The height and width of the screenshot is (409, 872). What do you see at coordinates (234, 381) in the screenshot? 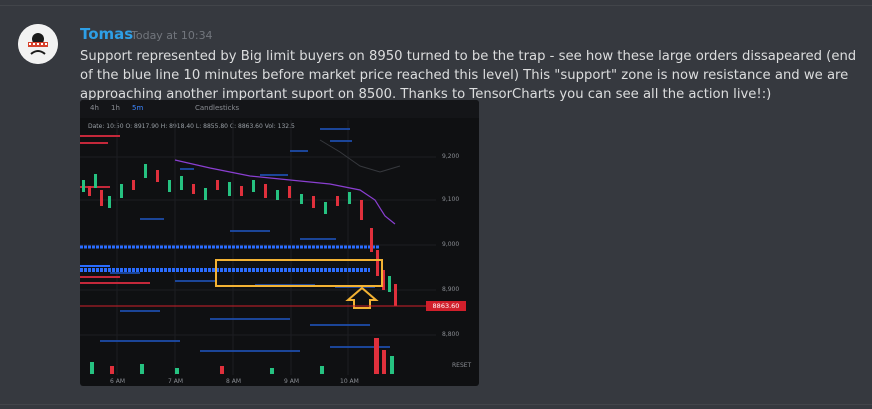
I see `x-tick-label: 8 AM` at bounding box center [234, 381].